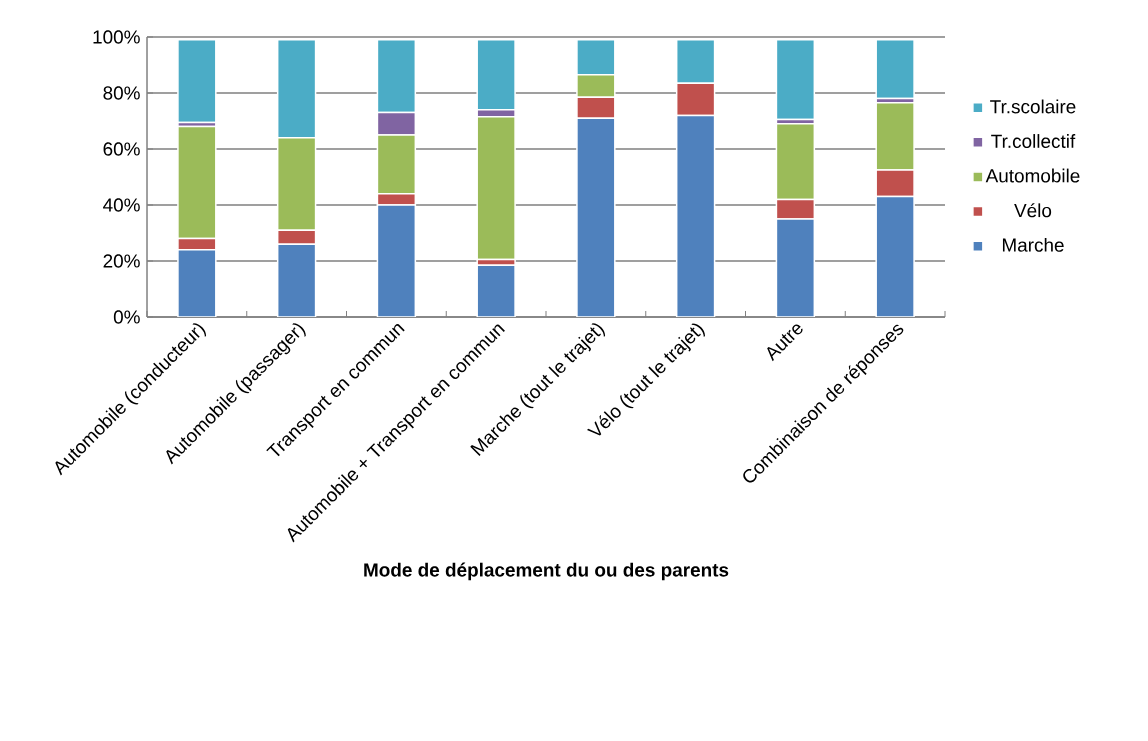 The image size is (1148, 741). What do you see at coordinates (546, 571) in the screenshot?
I see `x-axis-title: Mode de déplacement du ou des parents` at bounding box center [546, 571].